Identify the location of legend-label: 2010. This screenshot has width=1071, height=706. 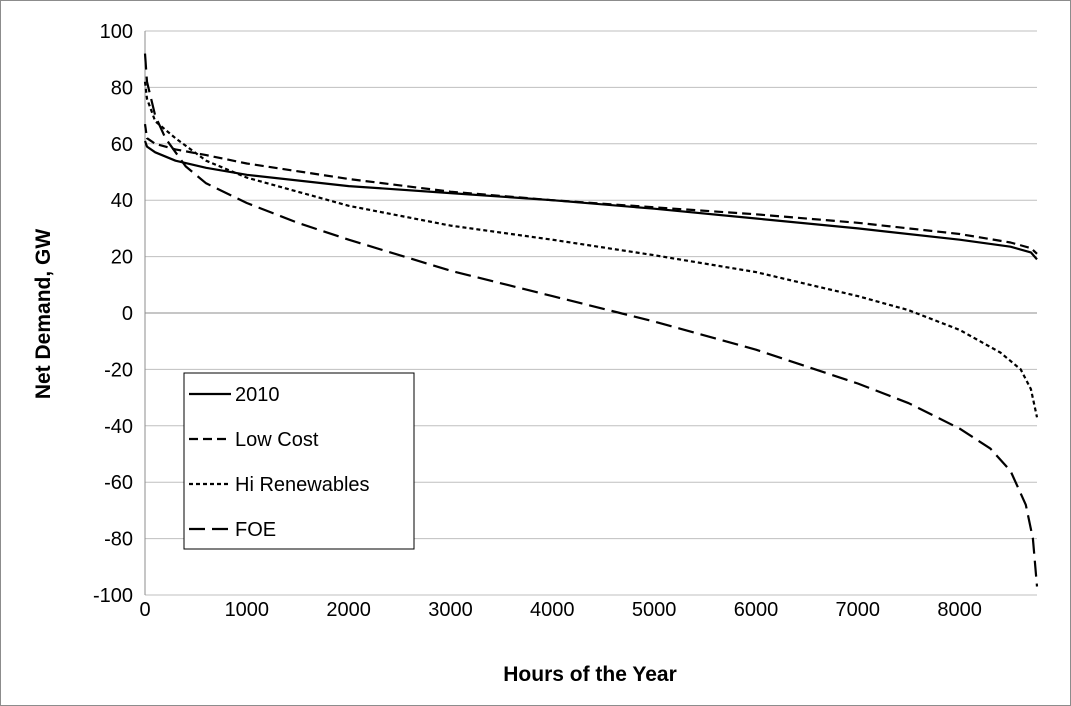
(257, 395).